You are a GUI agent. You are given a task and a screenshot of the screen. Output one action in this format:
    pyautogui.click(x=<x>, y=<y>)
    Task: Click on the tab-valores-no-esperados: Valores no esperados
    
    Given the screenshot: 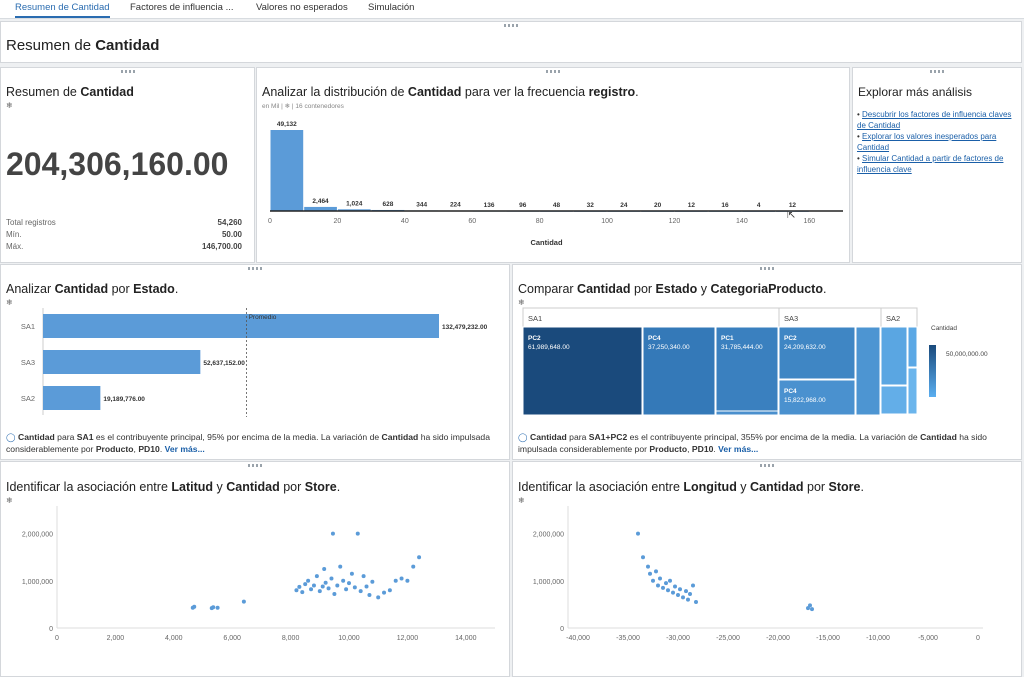 What is the action you would take?
    pyautogui.click(x=302, y=7)
    